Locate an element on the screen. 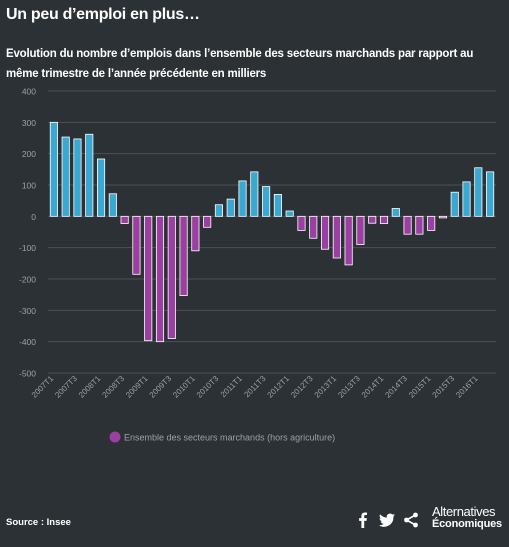 The image size is (509, 547). x-tick-label: 2012T1 is located at coordinates (279, 387).